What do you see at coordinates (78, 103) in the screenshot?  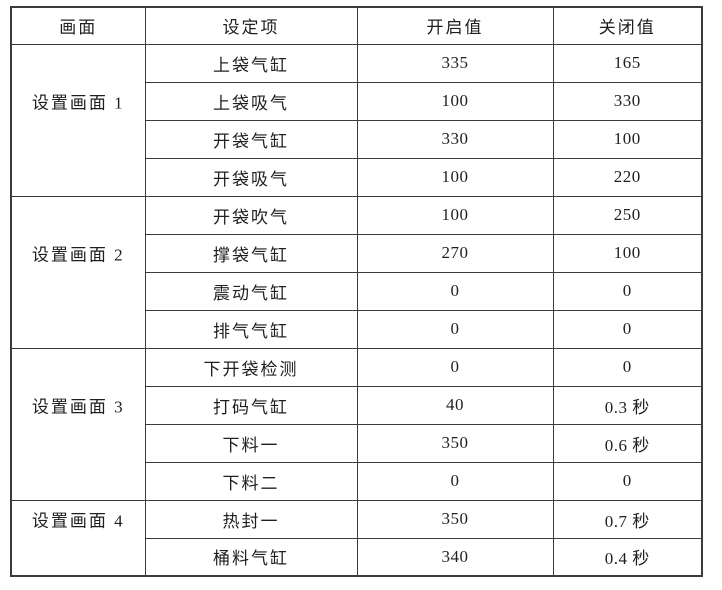 I see `group-label: 设置画面 1` at bounding box center [78, 103].